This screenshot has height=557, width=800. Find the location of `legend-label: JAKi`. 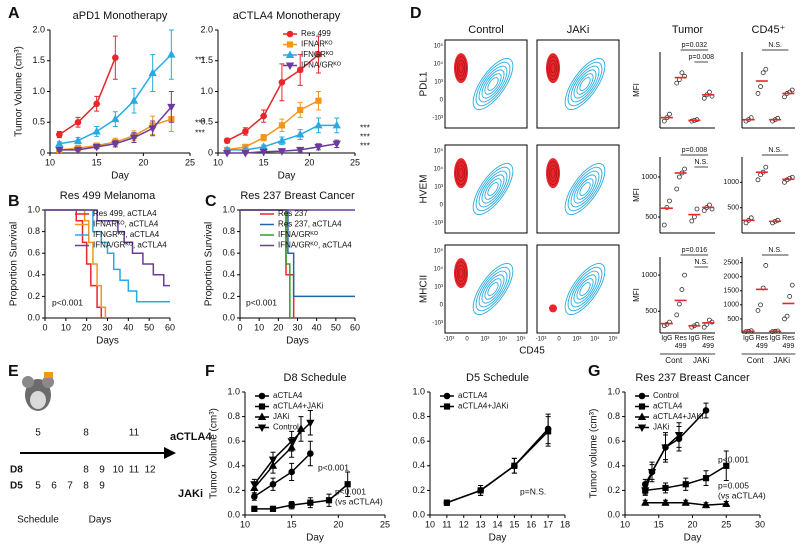

legend-label: JAKi is located at coordinates (281, 416).